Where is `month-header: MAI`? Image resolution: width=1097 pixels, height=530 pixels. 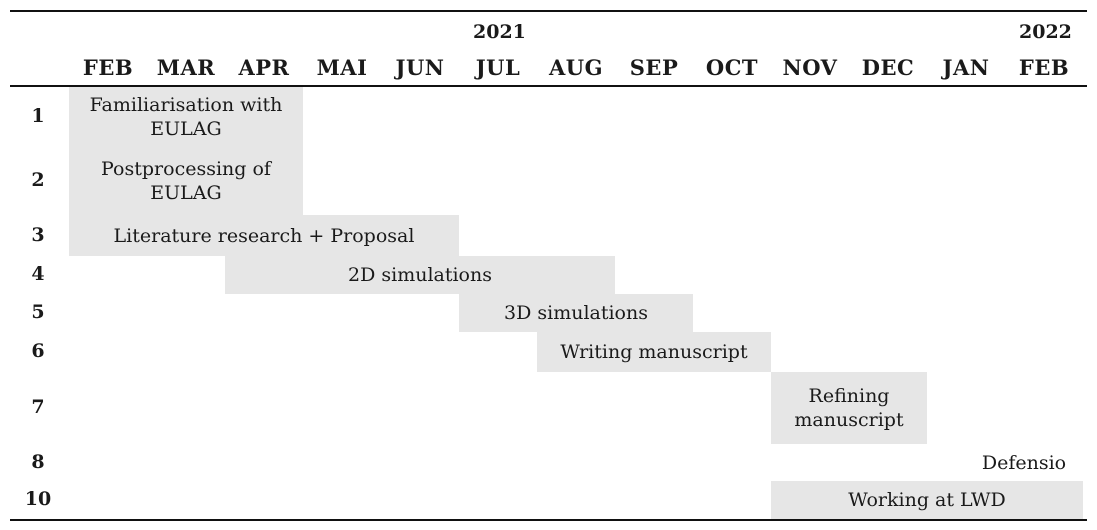
month-header: MAI is located at coordinates (342, 67).